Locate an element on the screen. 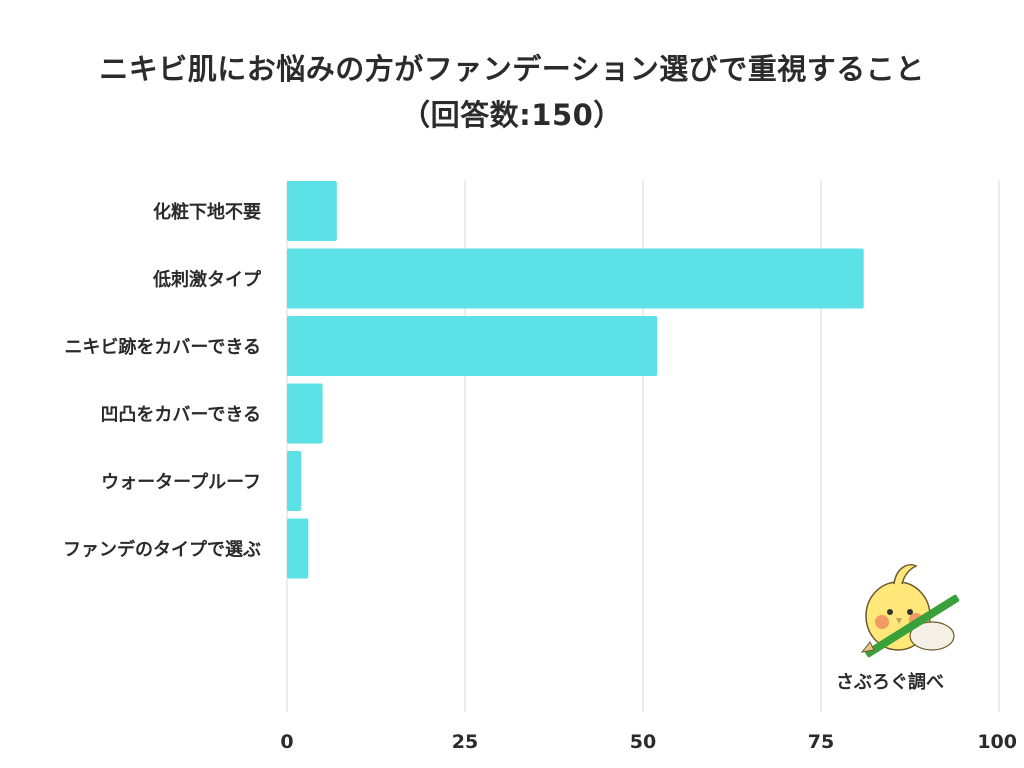  category-label: ニキビ跡をカバーできる is located at coordinates (162, 347).